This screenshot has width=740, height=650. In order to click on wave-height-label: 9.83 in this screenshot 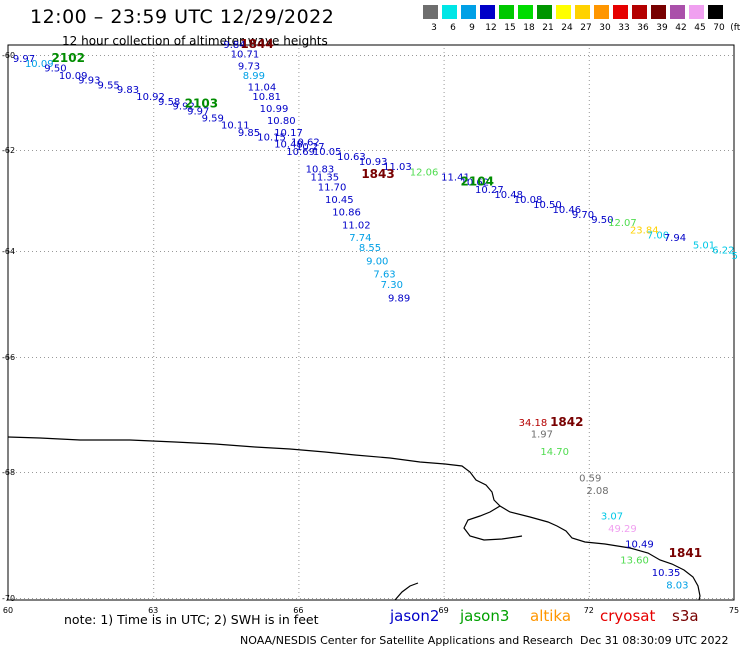, I will do `click(128, 90)`.